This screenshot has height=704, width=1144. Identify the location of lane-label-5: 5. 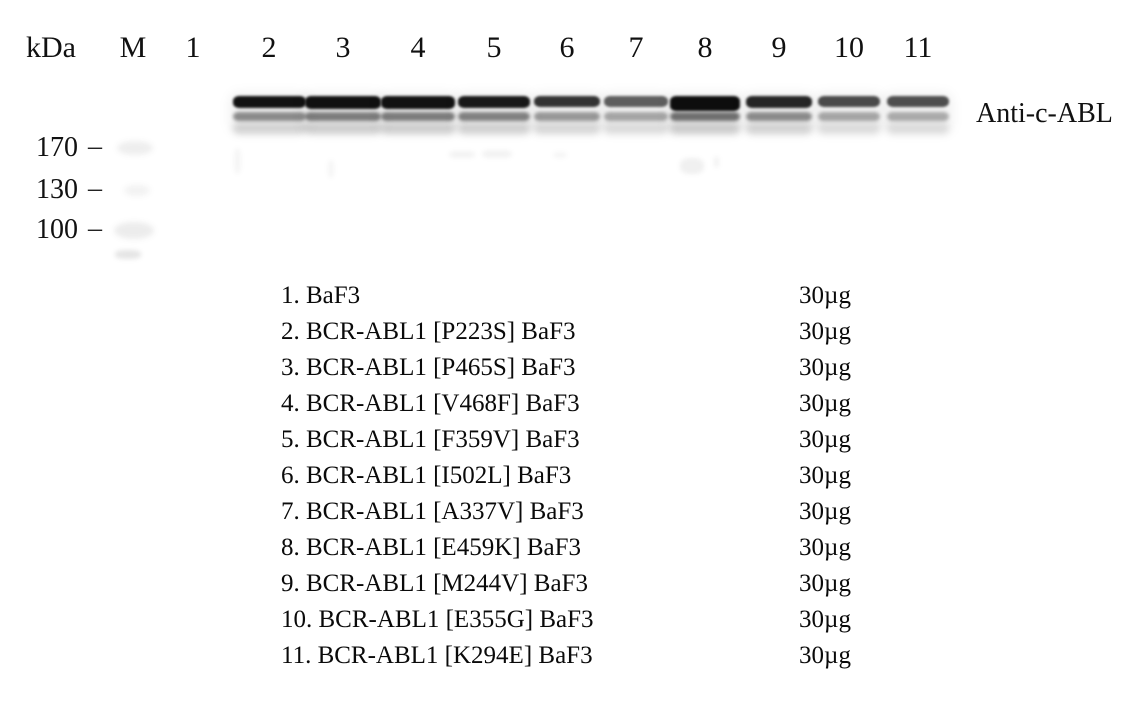
(494, 47).